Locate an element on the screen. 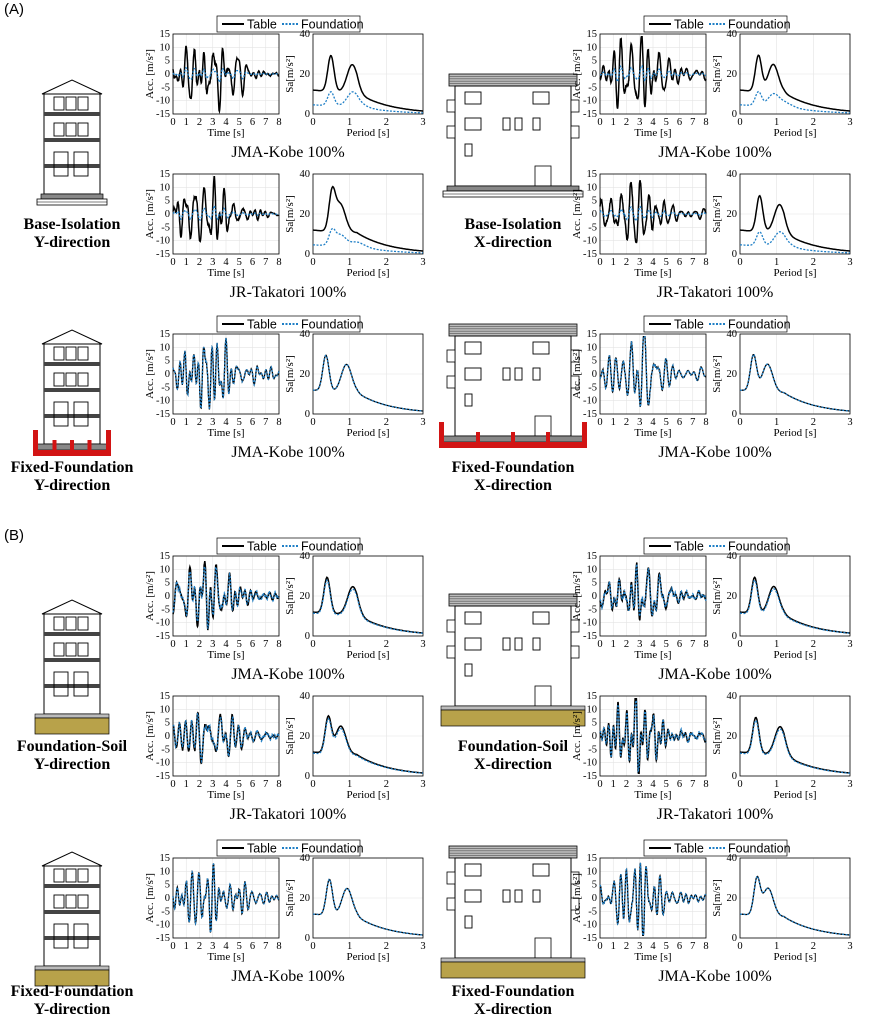 The width and height of the screenshot is (885, 1024). y-axis-label: Acc. [m/s²] is located at coordinates (150, 374).